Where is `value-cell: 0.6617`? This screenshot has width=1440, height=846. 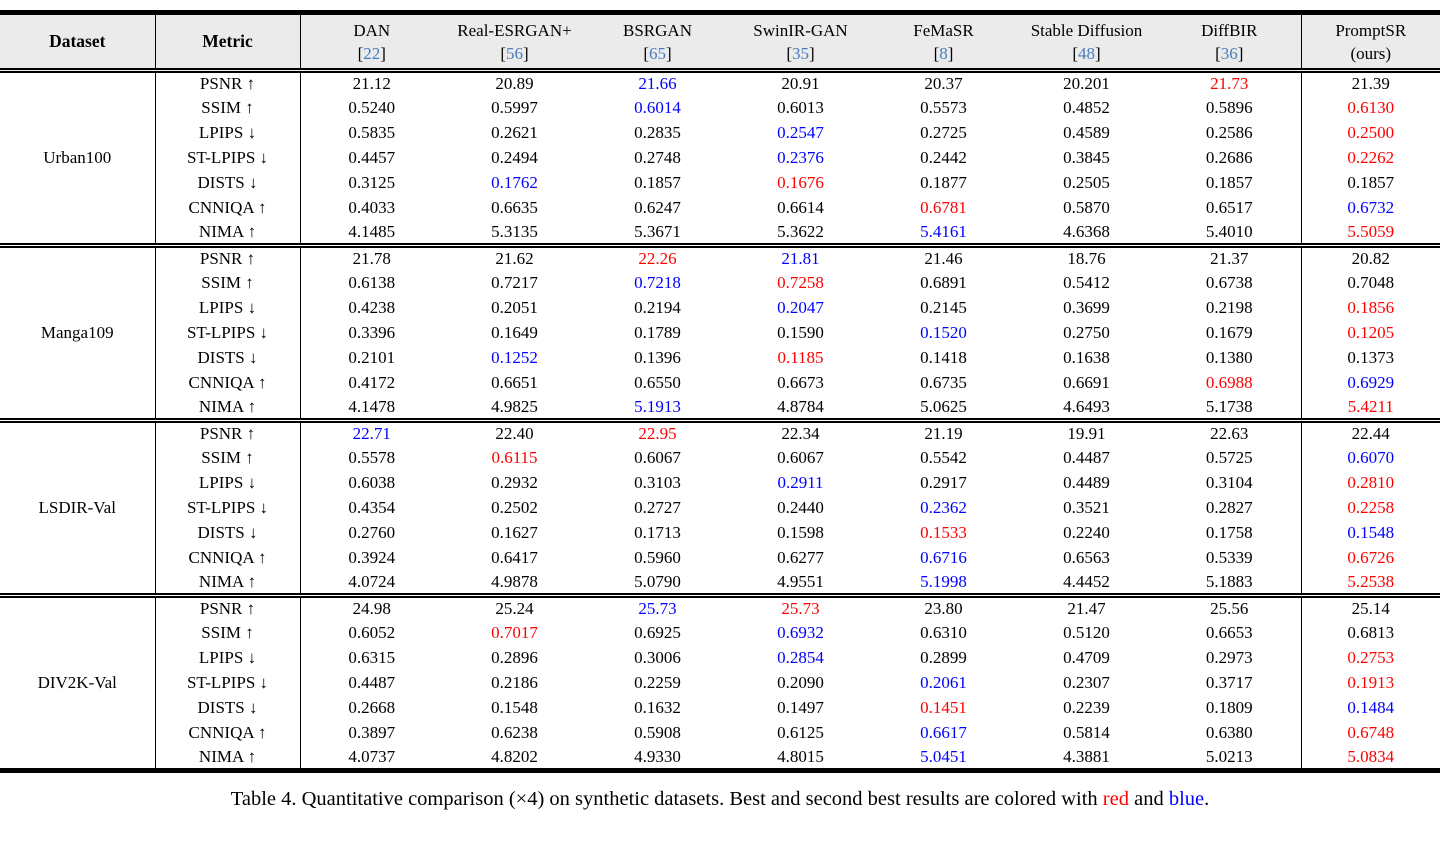 value-cell: 0.6617 is located at coordinates (943, 732).